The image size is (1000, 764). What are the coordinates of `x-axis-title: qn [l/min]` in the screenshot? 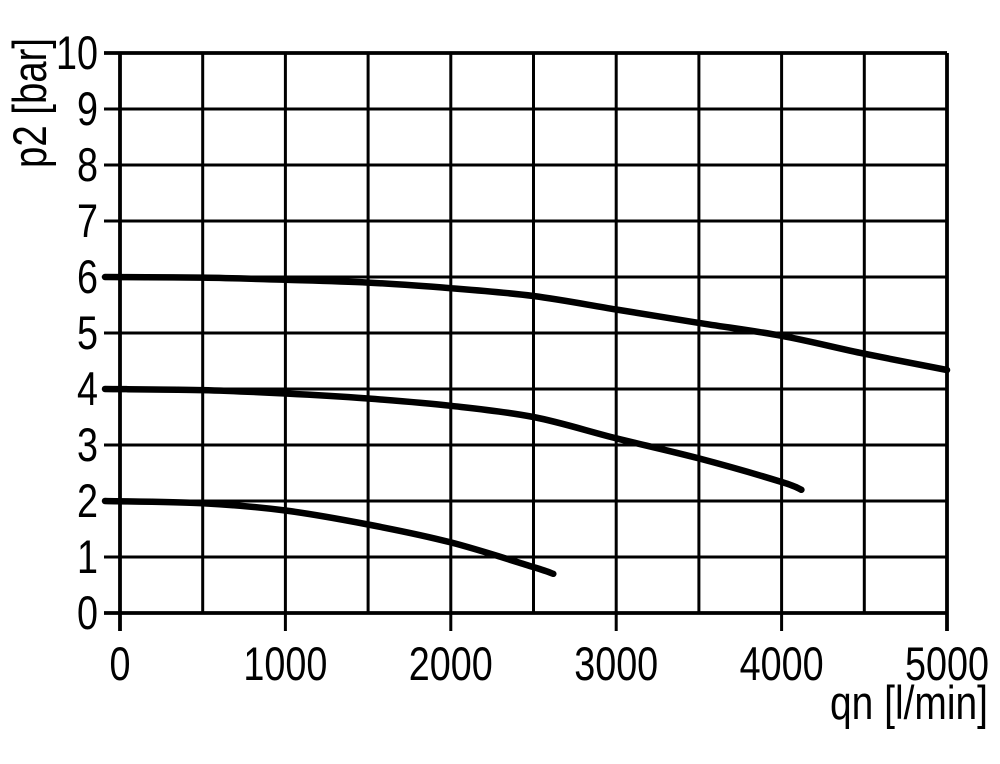 It's located at (909, 702).